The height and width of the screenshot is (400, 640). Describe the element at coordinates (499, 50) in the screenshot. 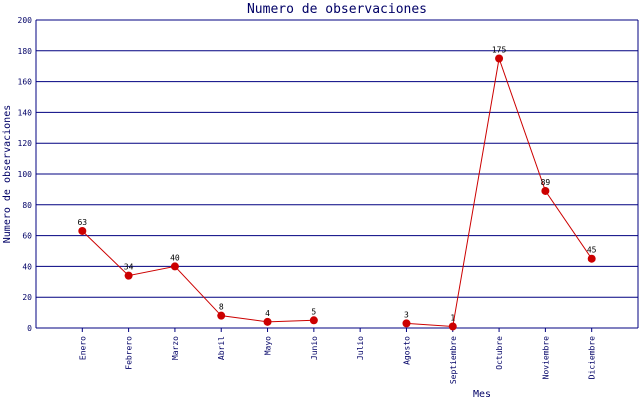

I see `value-label: 175` at that location.